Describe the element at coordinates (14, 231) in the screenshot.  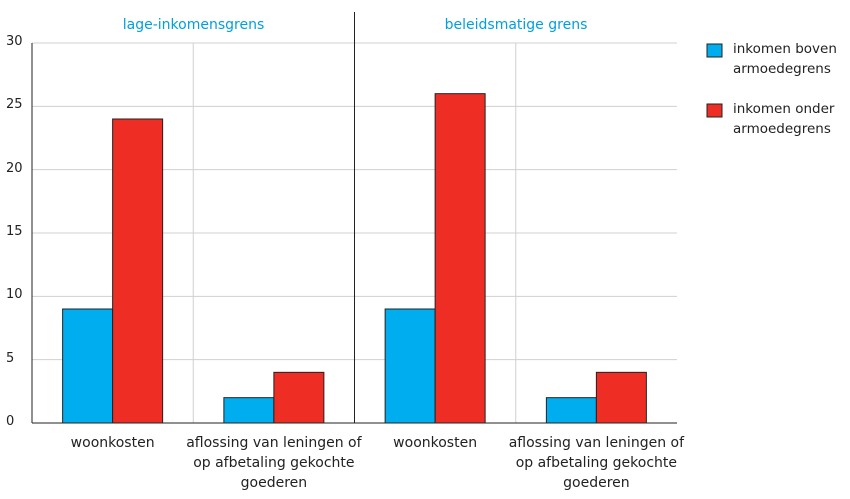
I see `y-tick-label: 15` at that location.